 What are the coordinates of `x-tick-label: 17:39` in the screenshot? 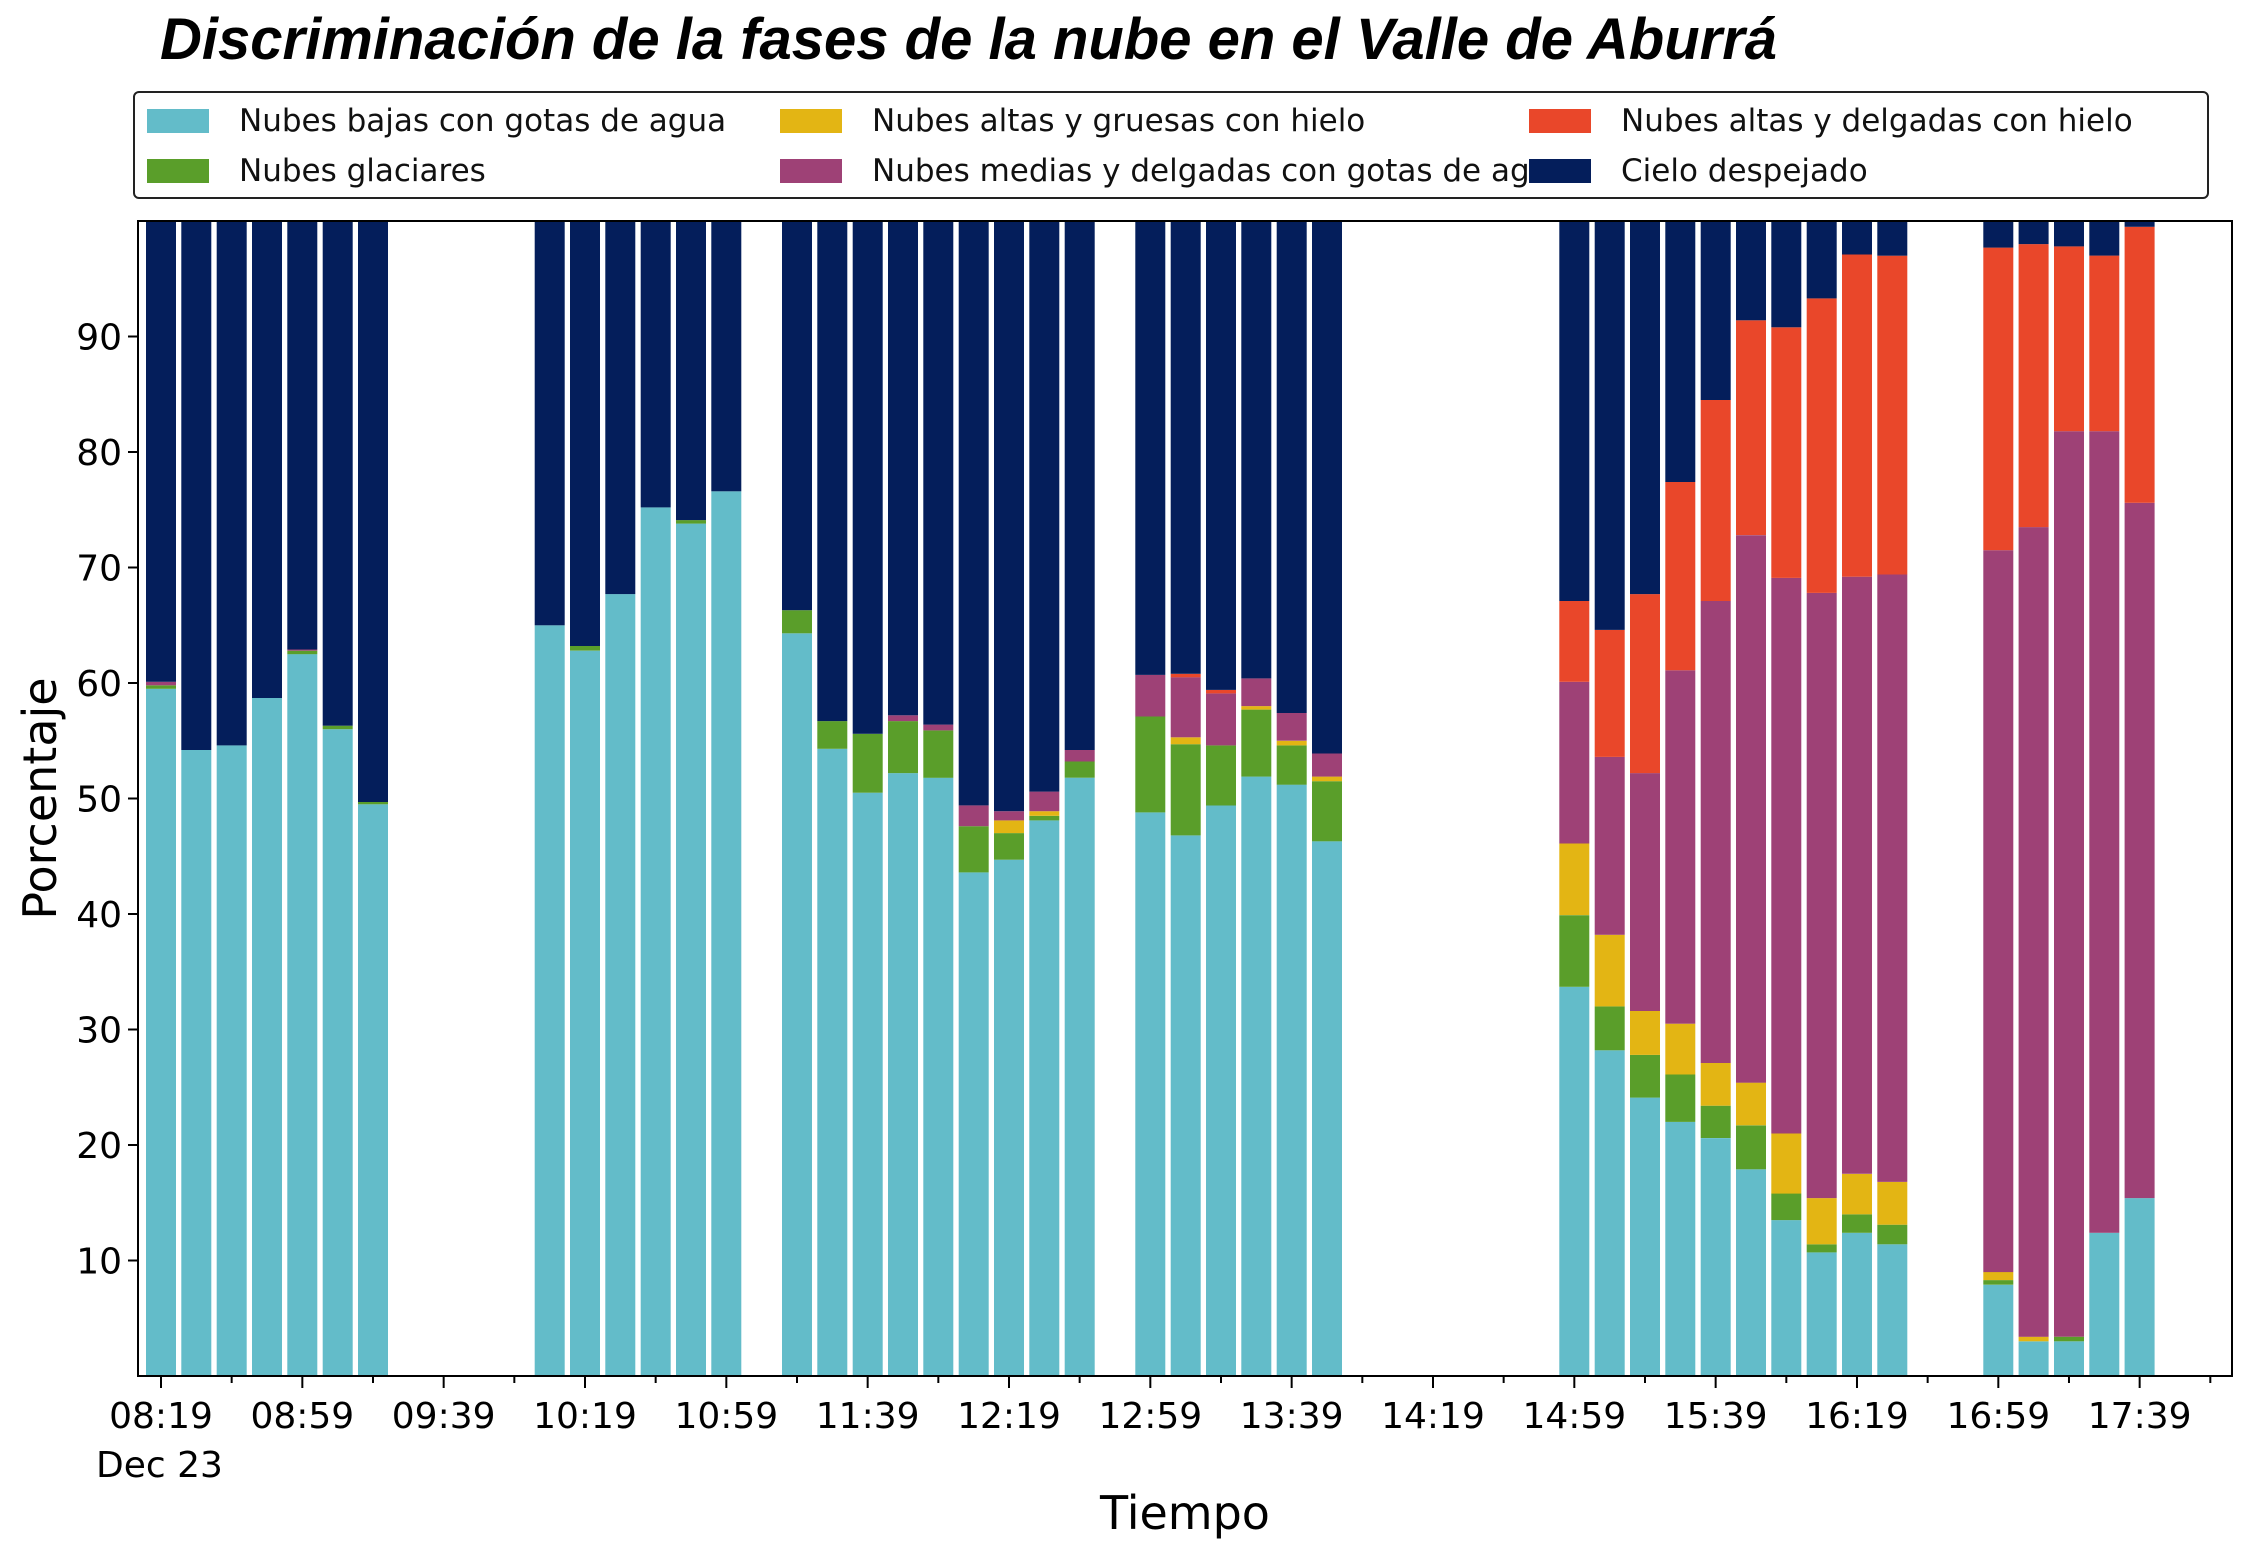 It's located at (2140, 1416).